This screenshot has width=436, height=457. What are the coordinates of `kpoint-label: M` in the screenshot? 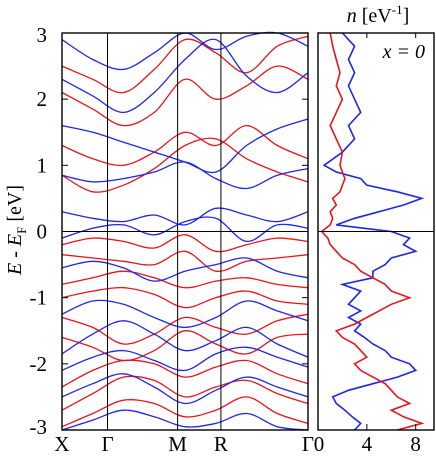 It's located at (177, 444).